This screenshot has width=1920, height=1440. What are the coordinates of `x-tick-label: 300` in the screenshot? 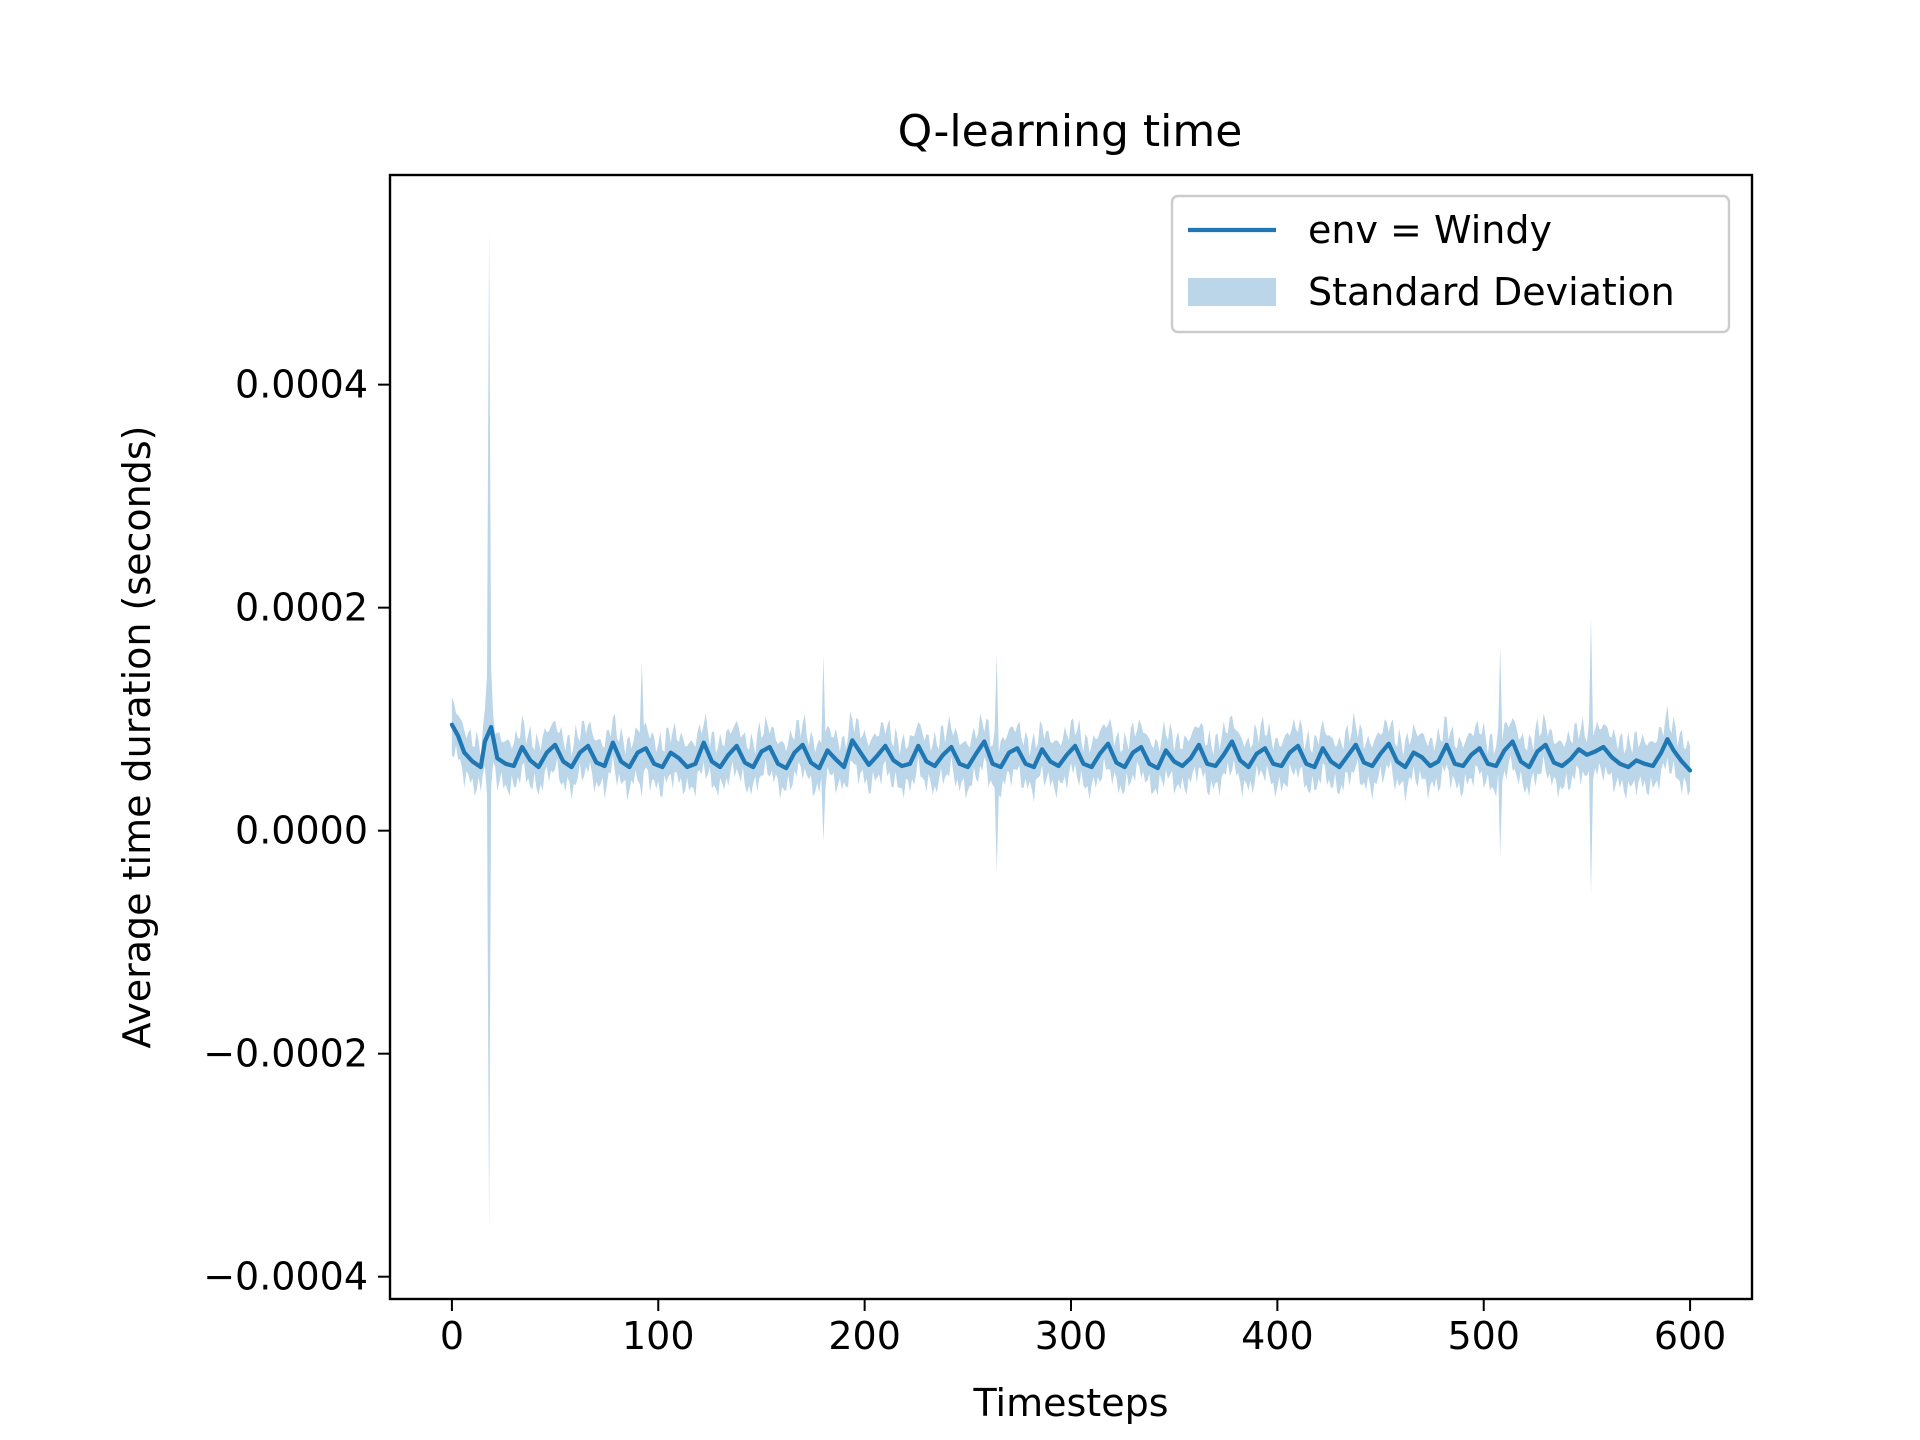 It's located at (1071, 1336).